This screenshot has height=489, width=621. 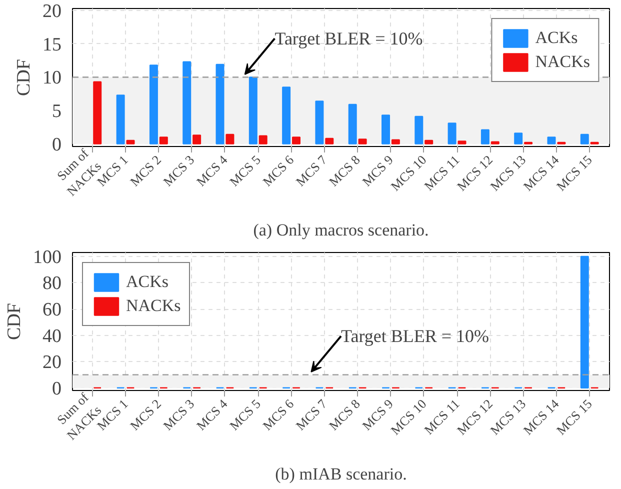 I want to click on text: (b) mIAB scenario., so click(x=341, y=474).